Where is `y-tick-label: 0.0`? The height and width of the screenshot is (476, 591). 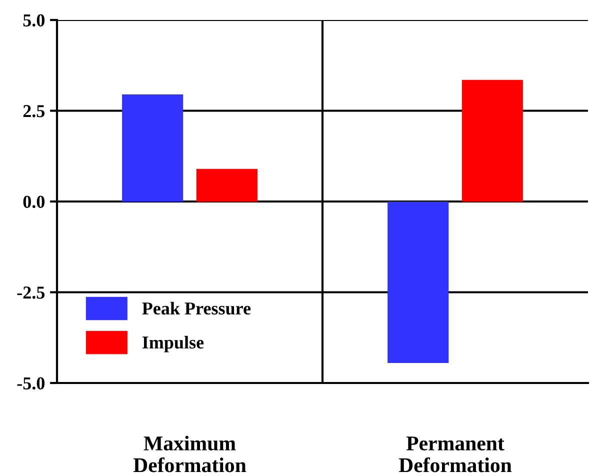 y-tick-label: 0.0 is located at coordinates (34, 202).